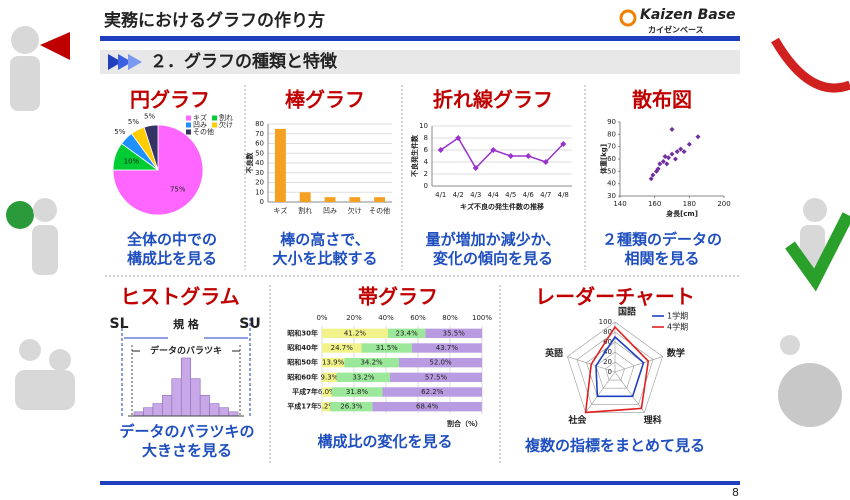  What do you see at coordinates (426, 162) in the screenshot?
I see `y-tick-label: 4` at bounding box center [426, 162].